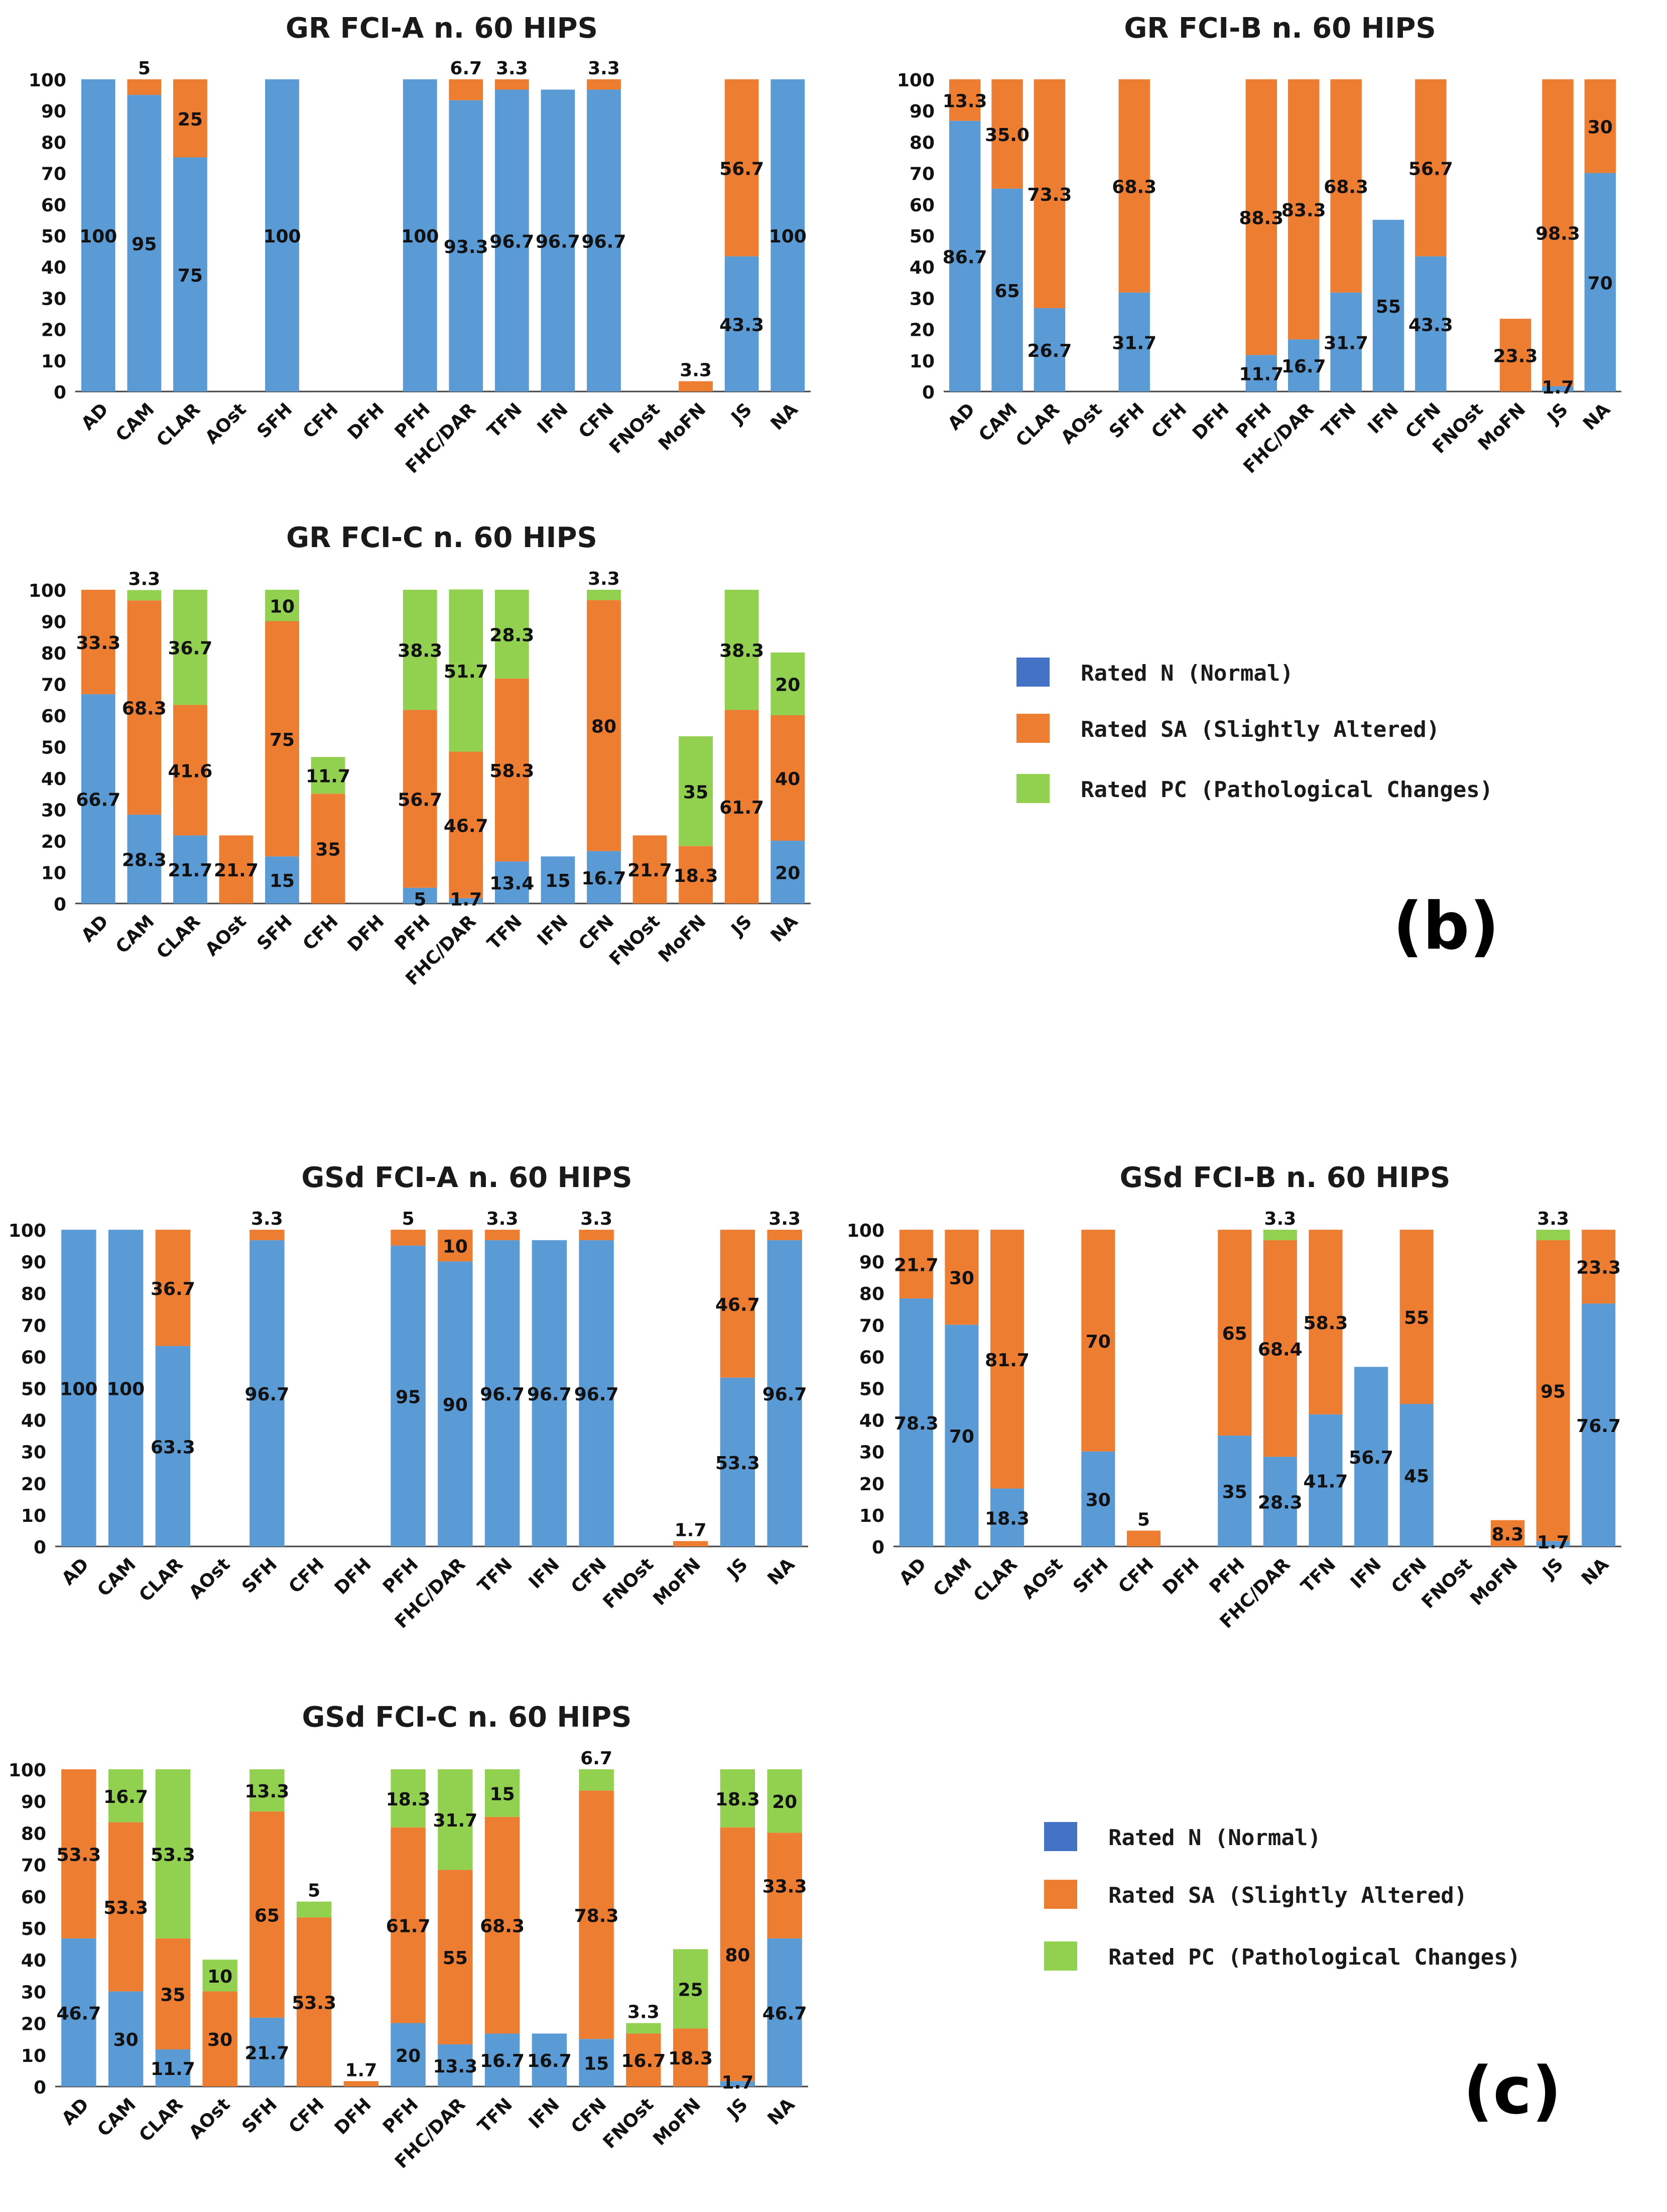 Image resolution: width=1667 pixels, height=2212 pixels. What do you see at coordinates (173, 1447) in the screenshot?
I see `data-label: 63.3` at bounding box center [173, 1447].